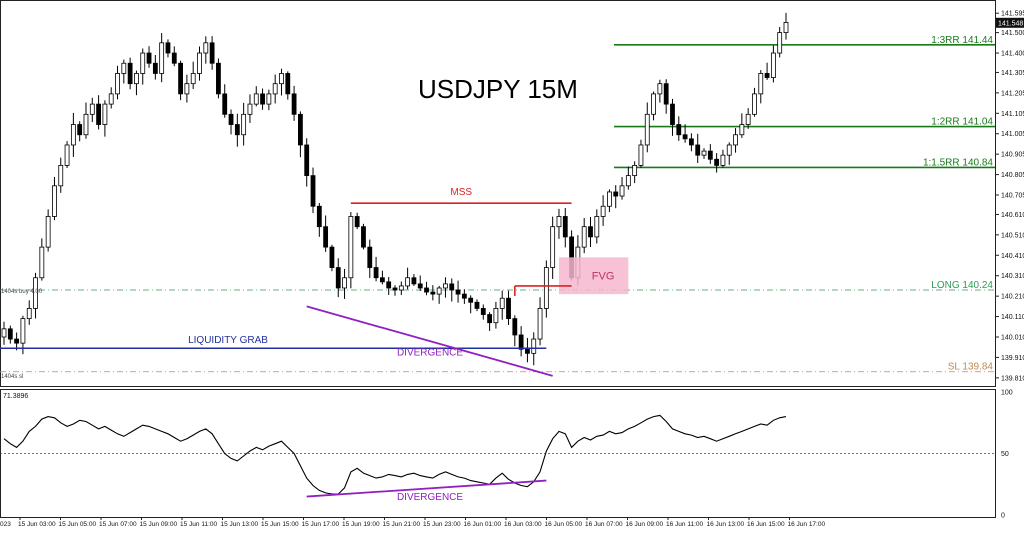 Image resolution: width=1024 pixels, height=537 pixels. I want to click on rsi-line, so click(395, 454).